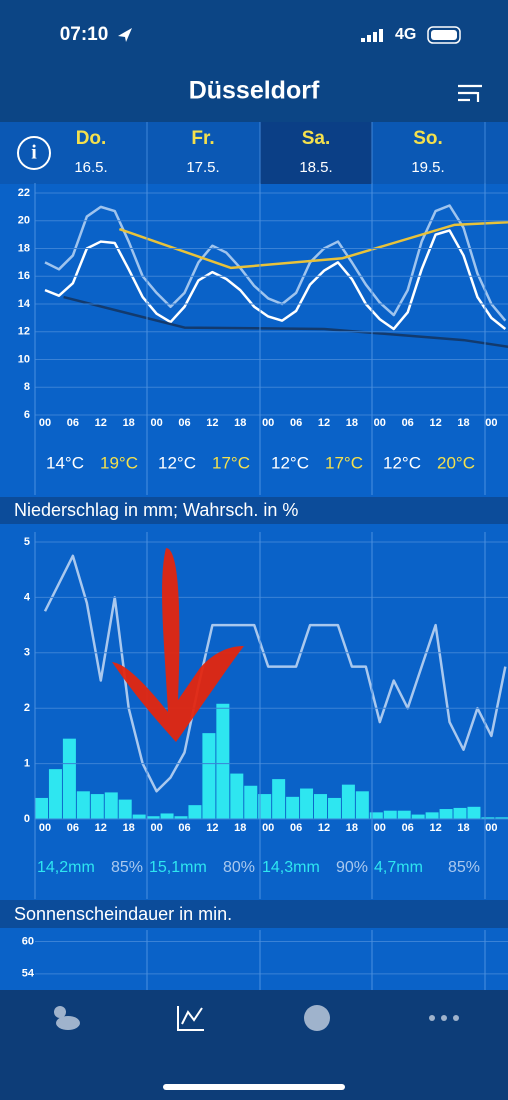  What do you see at coordinates (28, 941) in the screenshot?
I see `y-tick-label: 60` at bounding box center [28, 941].